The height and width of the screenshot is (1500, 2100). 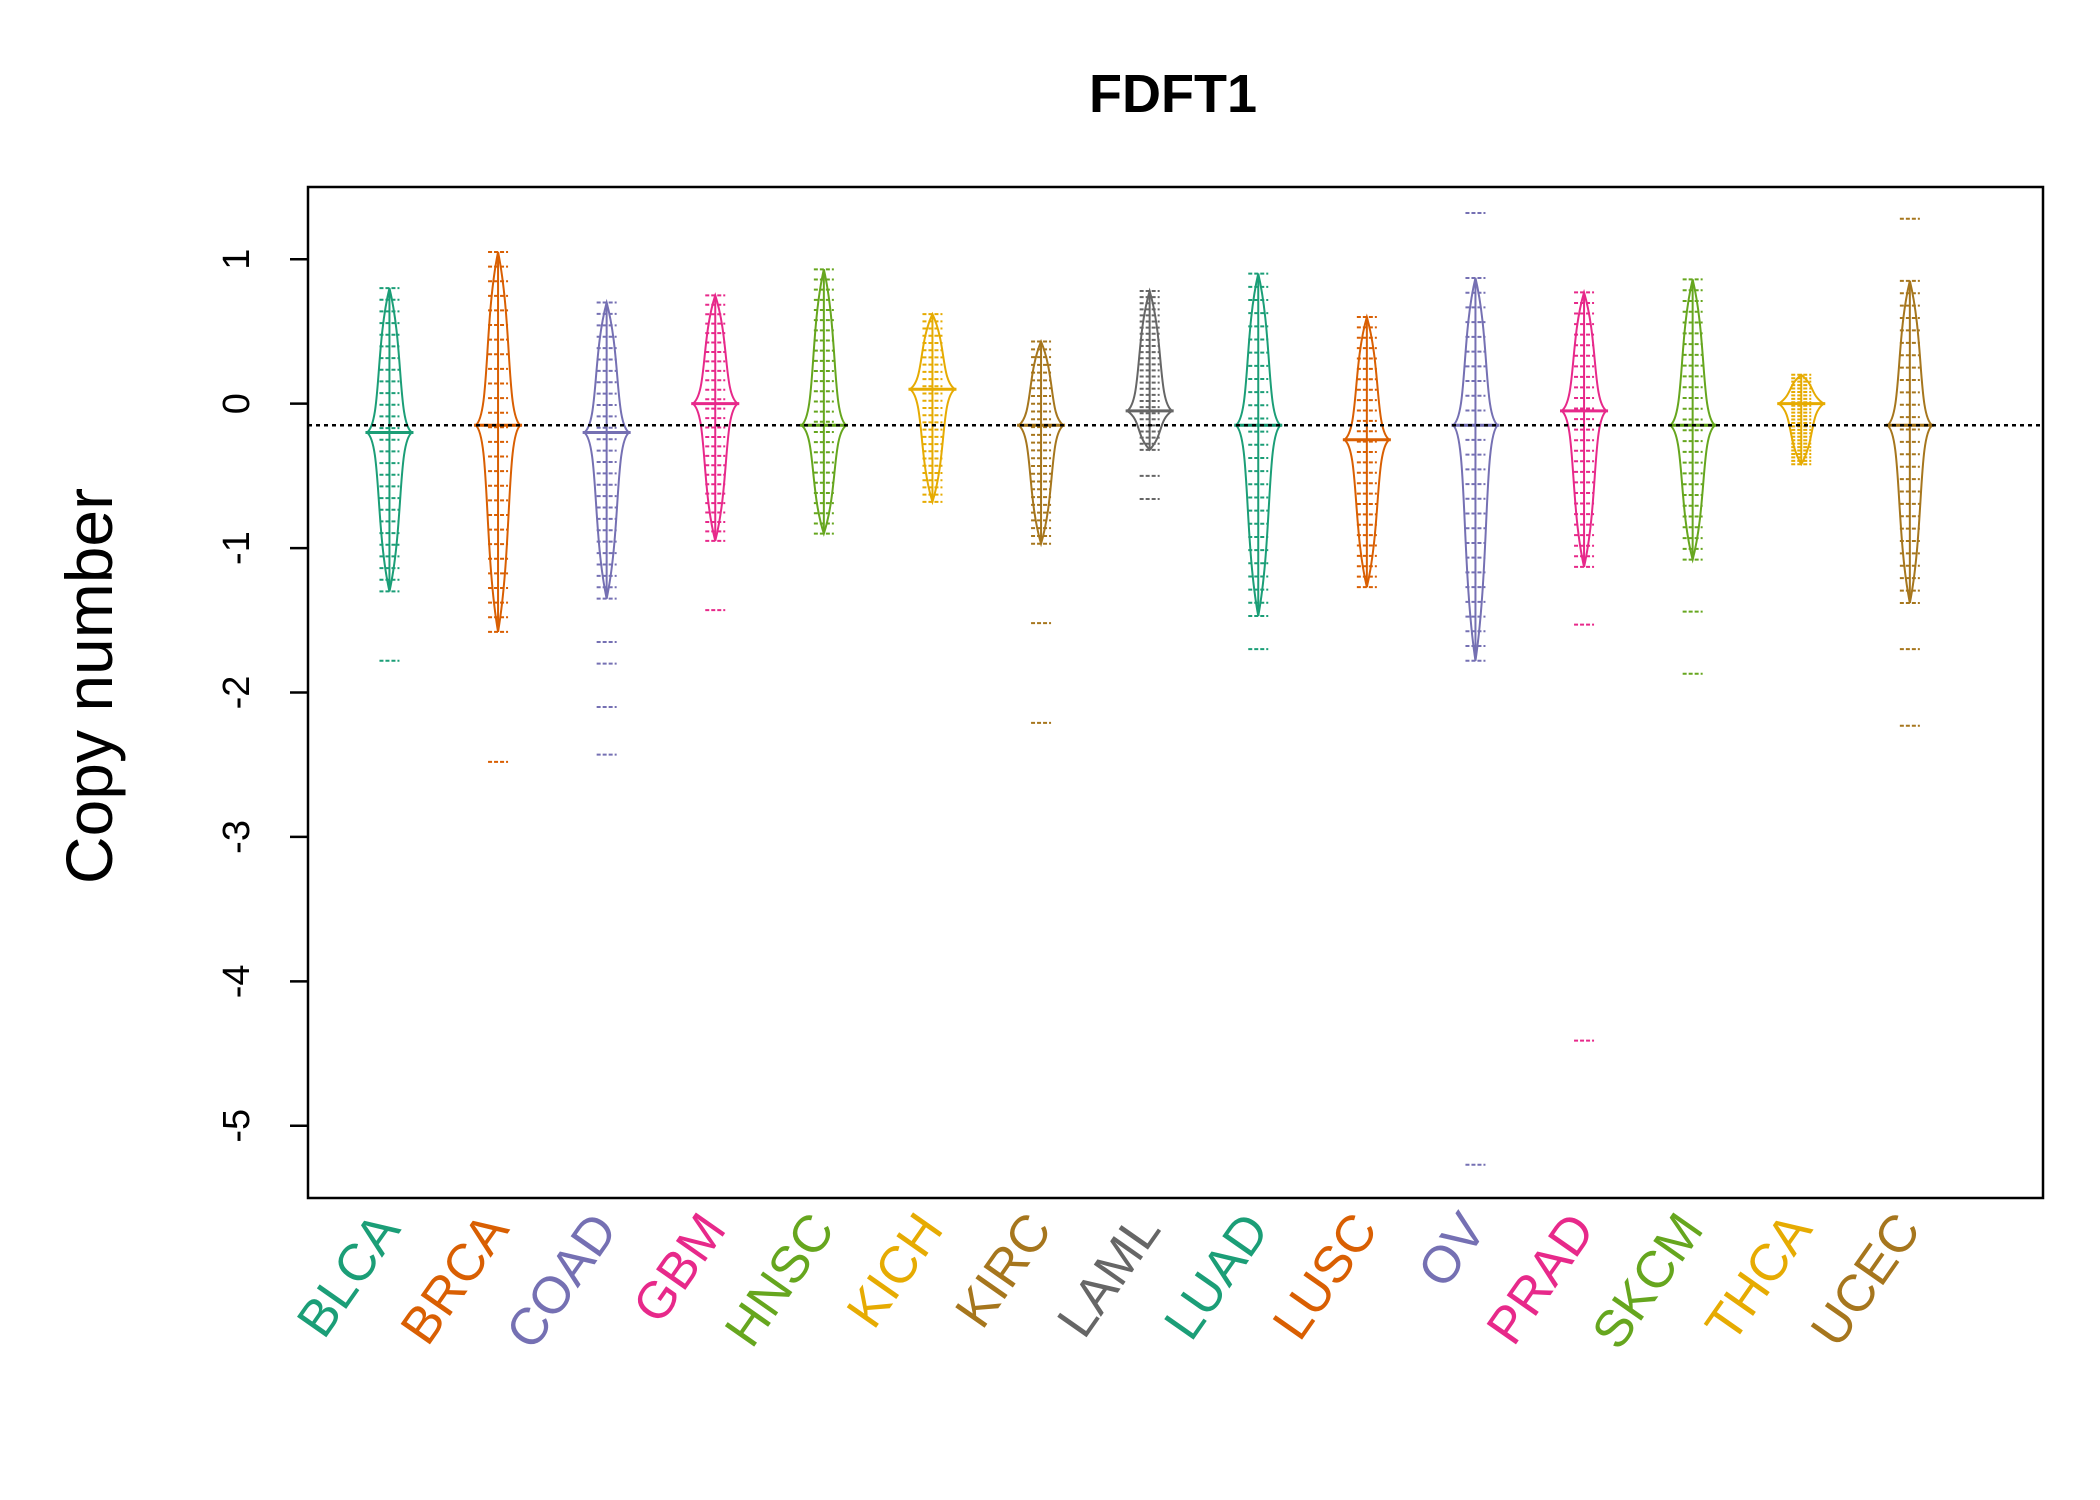 What do you see at coordinates (237, 981) in the screenshot?
I see `y-tick-label: -4` at bounding box center [237, 981].